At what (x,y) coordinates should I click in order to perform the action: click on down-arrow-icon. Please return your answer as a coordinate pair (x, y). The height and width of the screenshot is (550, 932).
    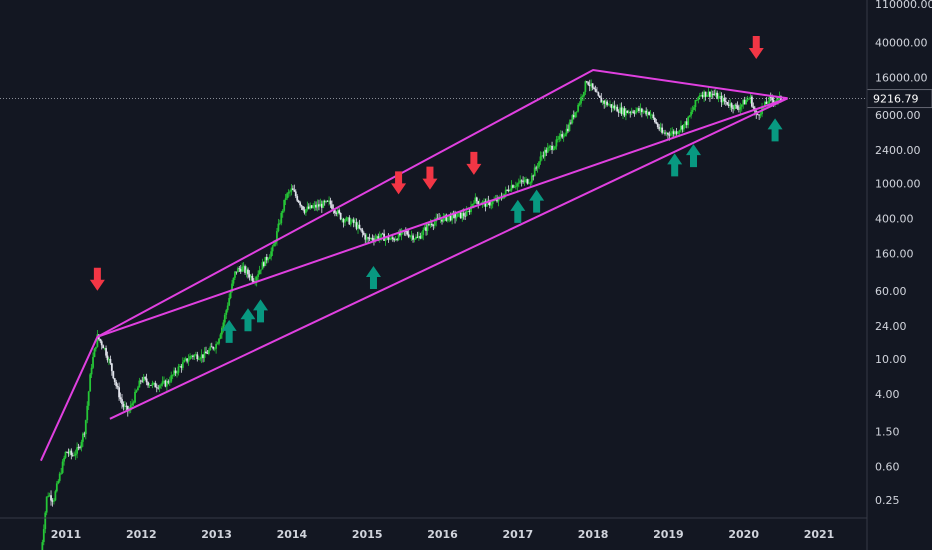
    Looking at the image, I should click on (430, 178).